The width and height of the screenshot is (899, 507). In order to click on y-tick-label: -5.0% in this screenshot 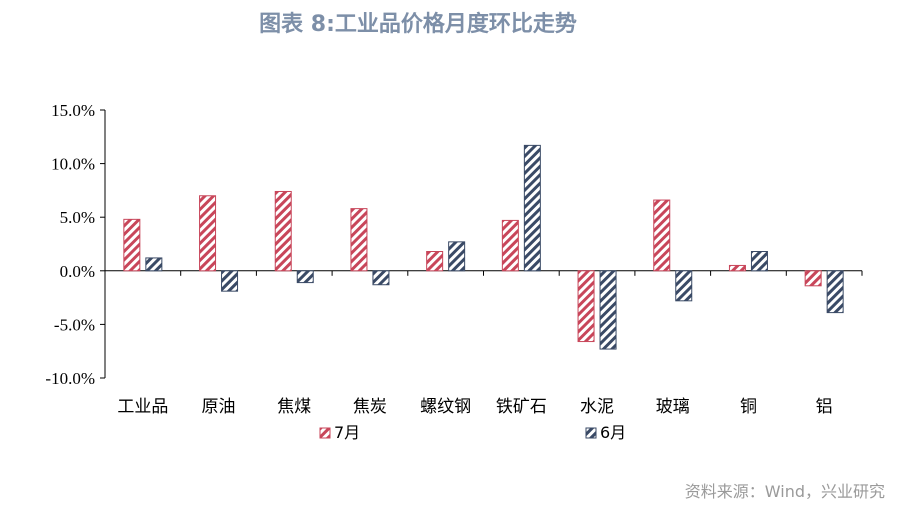, I will do `click(74, 324)`.